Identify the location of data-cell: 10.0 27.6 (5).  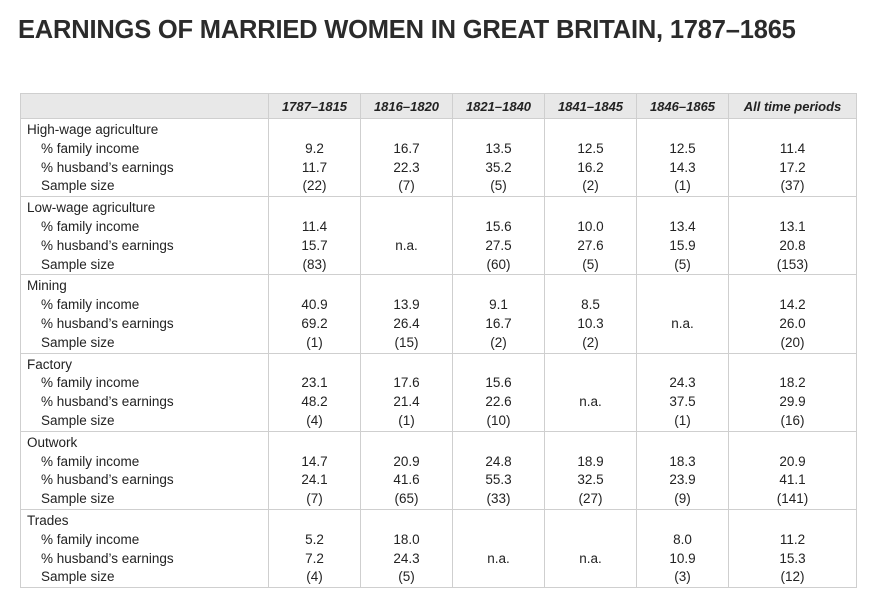
(590, 236).